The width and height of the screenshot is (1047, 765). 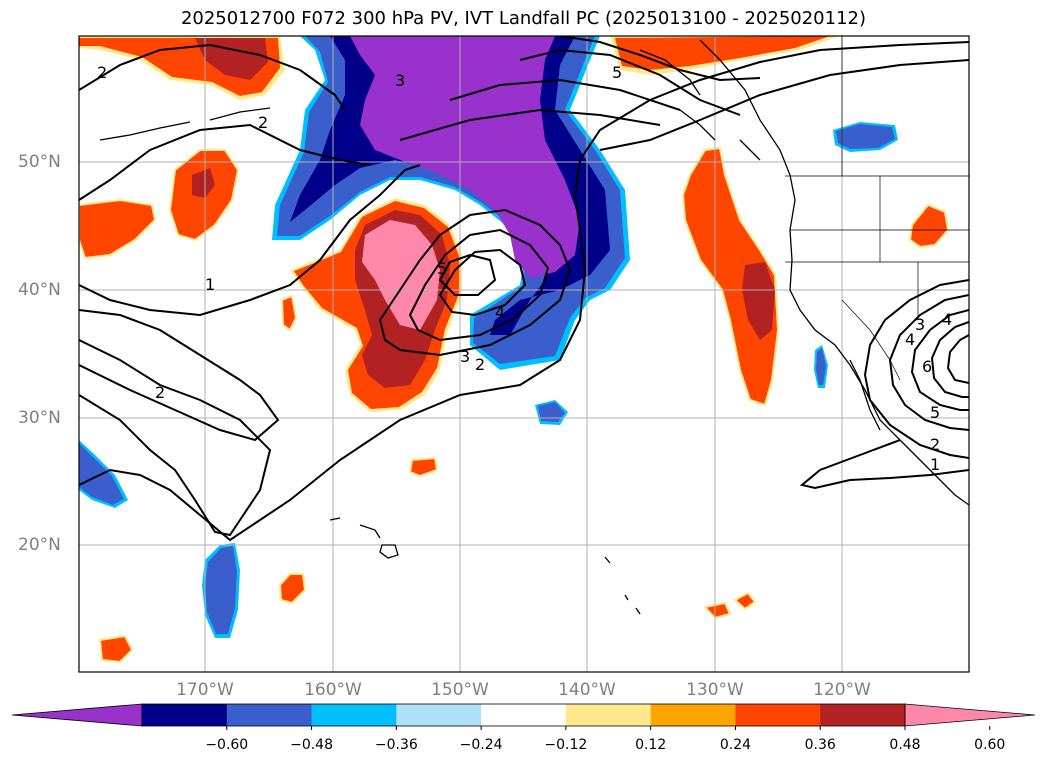 I want to click on lon-label: 140°W, so click(x=587, y=690).